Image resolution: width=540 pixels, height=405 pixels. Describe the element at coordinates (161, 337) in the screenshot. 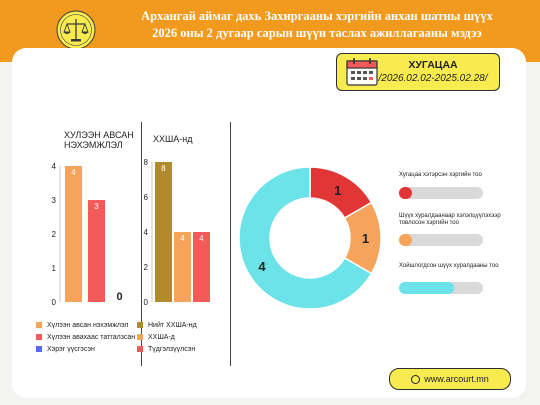

I see `legend-label: ХХША-д` at that location.